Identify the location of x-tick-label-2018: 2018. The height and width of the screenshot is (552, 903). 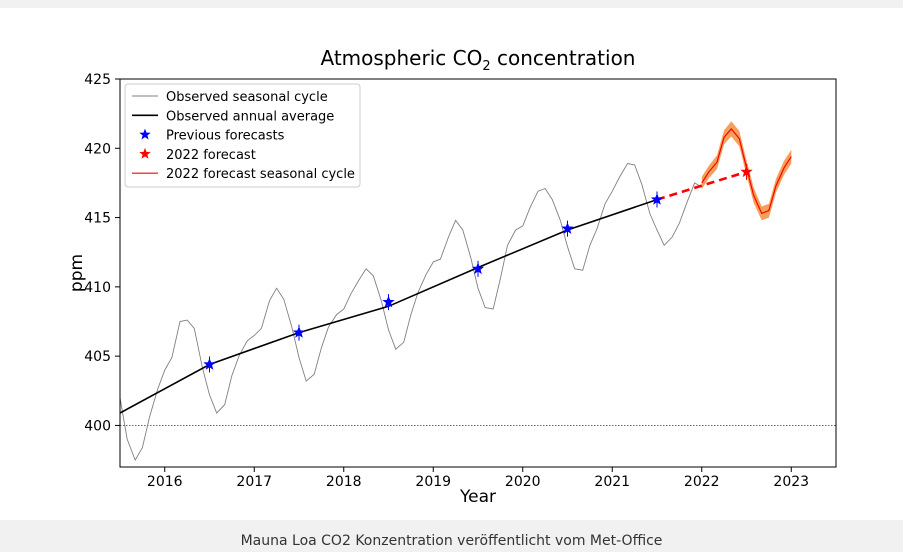
(344, 482).